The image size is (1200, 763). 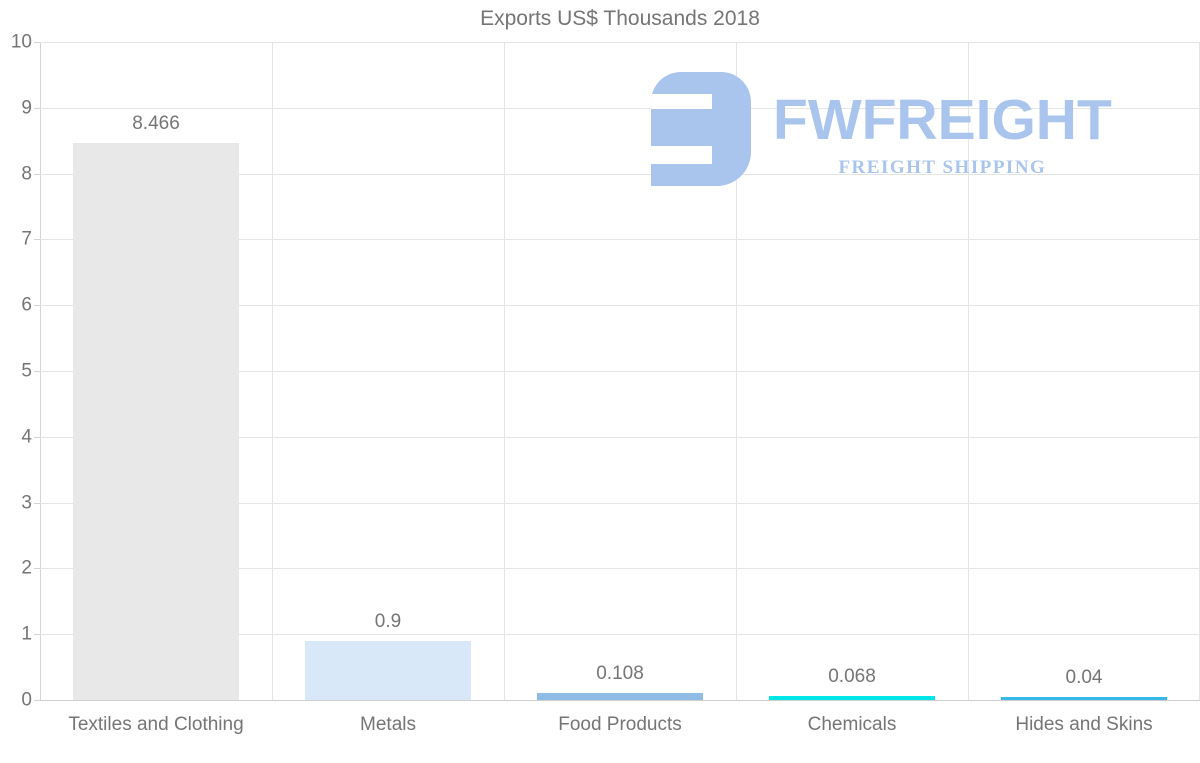 What do you see at coordinates (701, 129) in the screenshot?
I see `fwfreight-logo-icon` at bounding box center [701, 129].